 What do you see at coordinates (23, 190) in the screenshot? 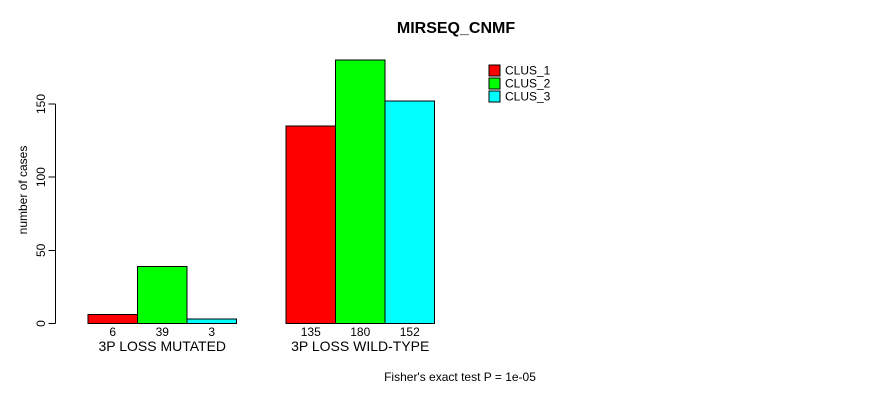
I see `y-axis-title: number of cases` at bounding box center [23, 190].